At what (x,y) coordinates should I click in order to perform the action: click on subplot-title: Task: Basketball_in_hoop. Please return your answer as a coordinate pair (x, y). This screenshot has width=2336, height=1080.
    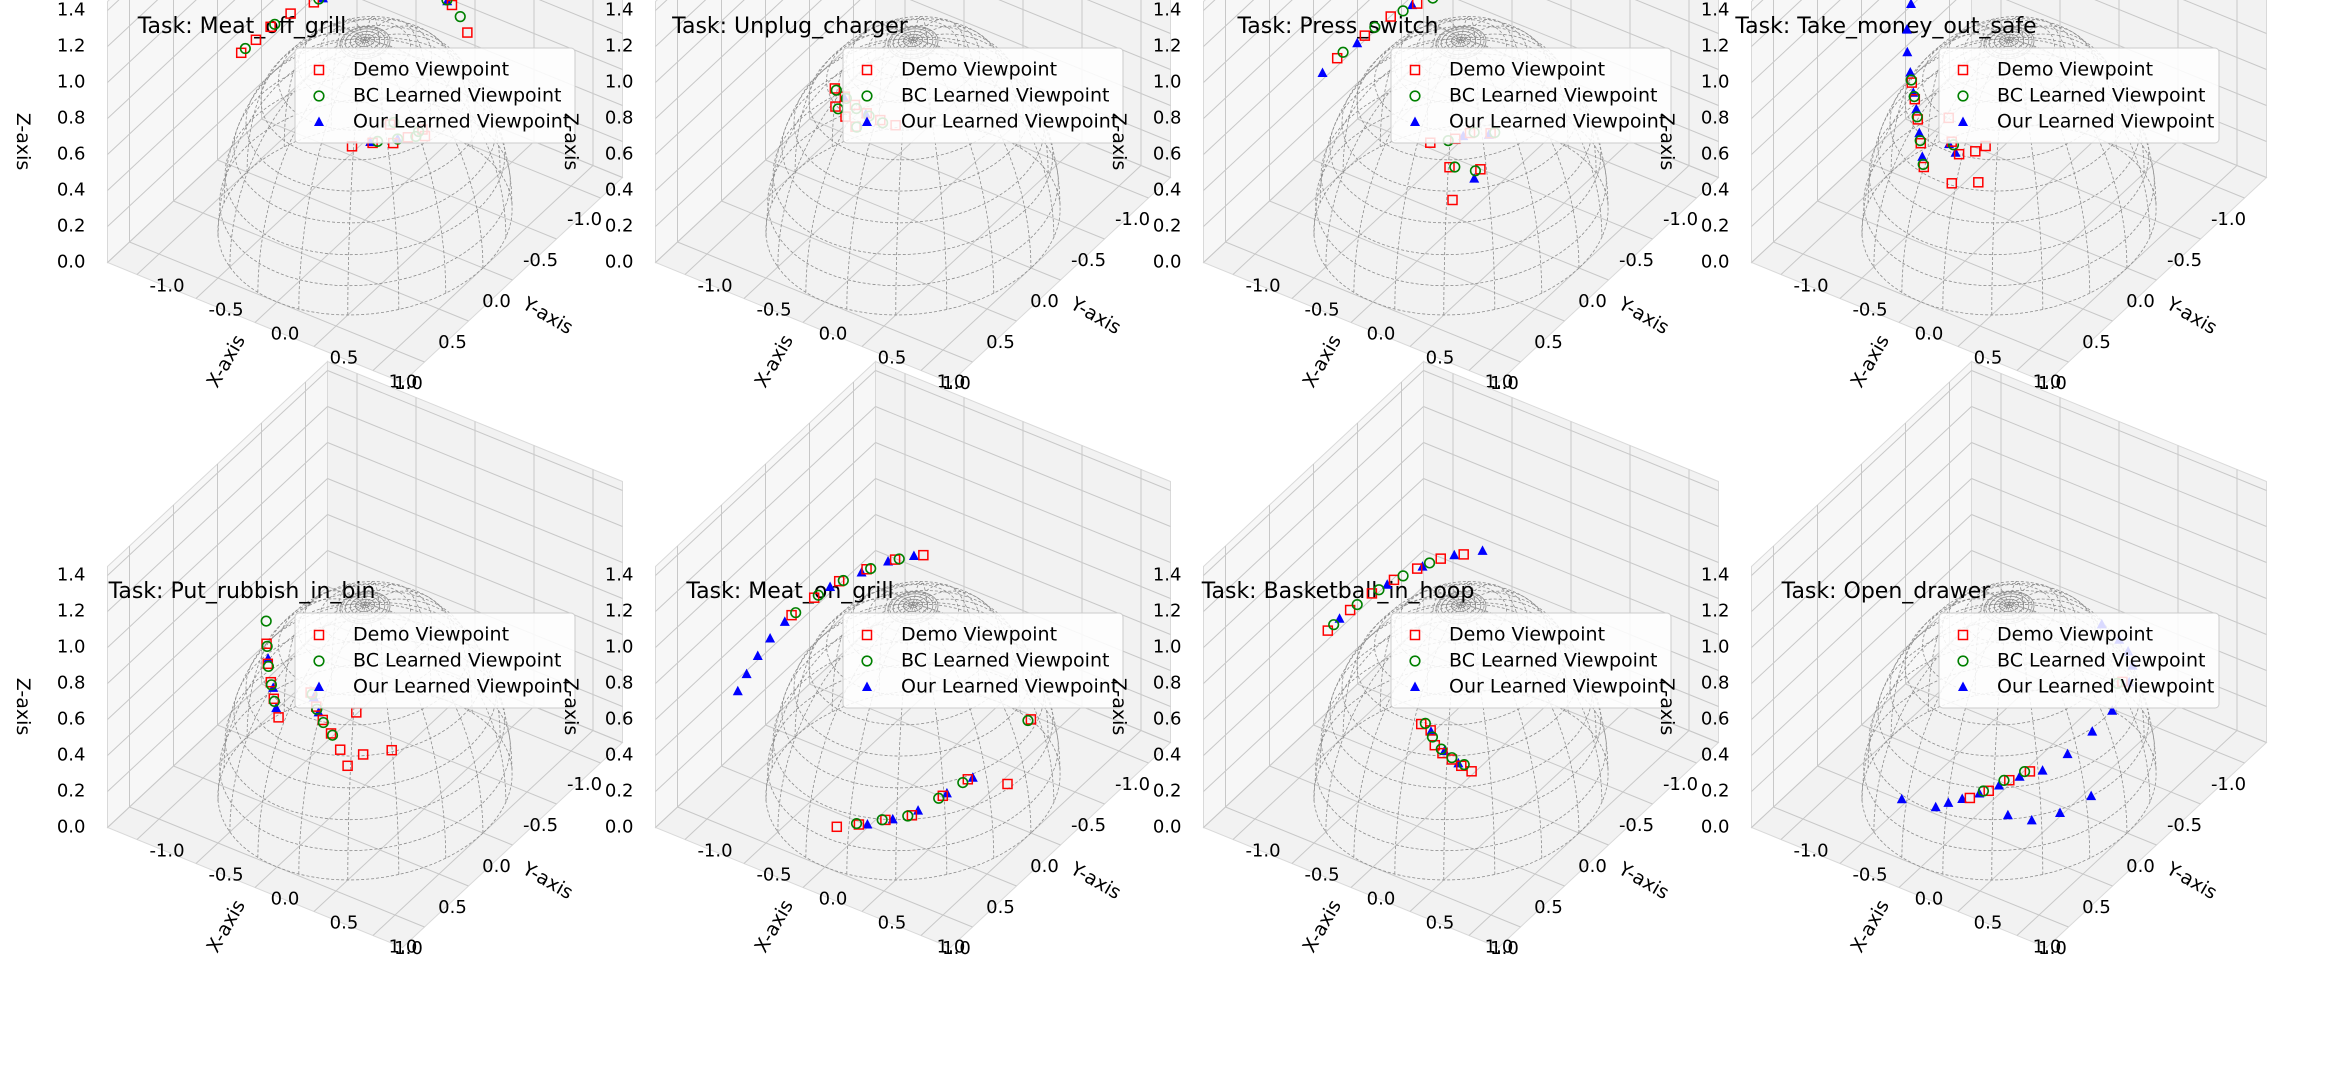
    Looking at the image, I should click on (1338, 591).